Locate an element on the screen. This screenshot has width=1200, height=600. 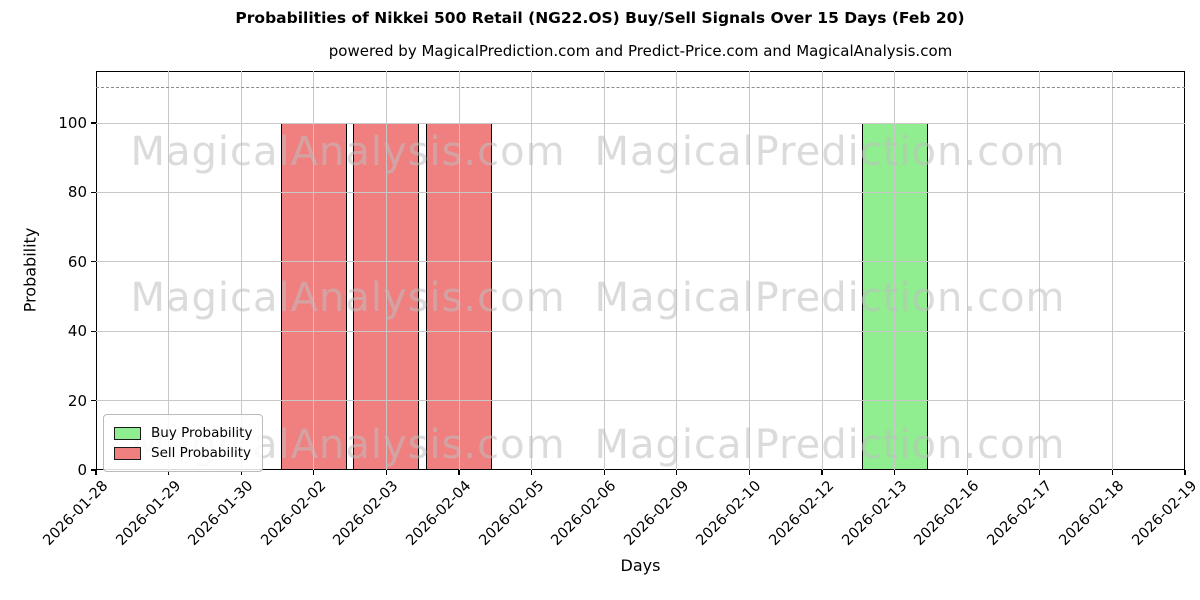
legend: Buy Probability Sell Probability is located at coordinates (183, 443).